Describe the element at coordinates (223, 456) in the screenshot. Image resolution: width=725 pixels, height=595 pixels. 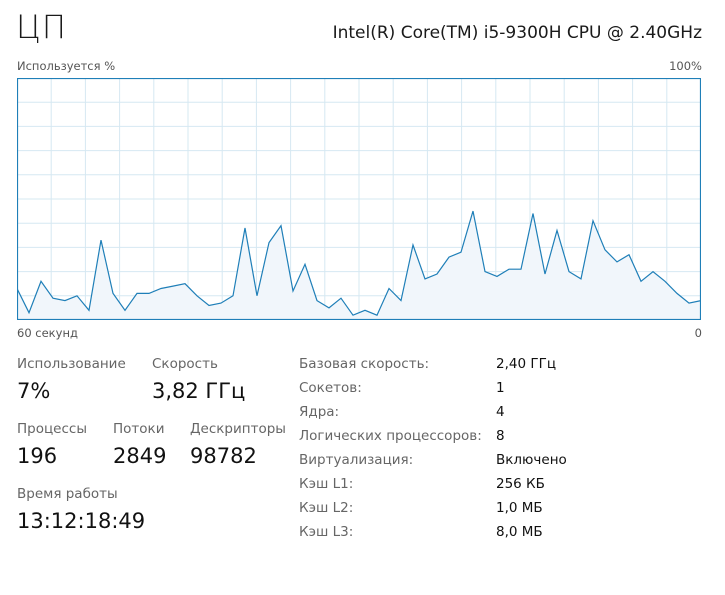
I see `handles-value: 98782` at that location.